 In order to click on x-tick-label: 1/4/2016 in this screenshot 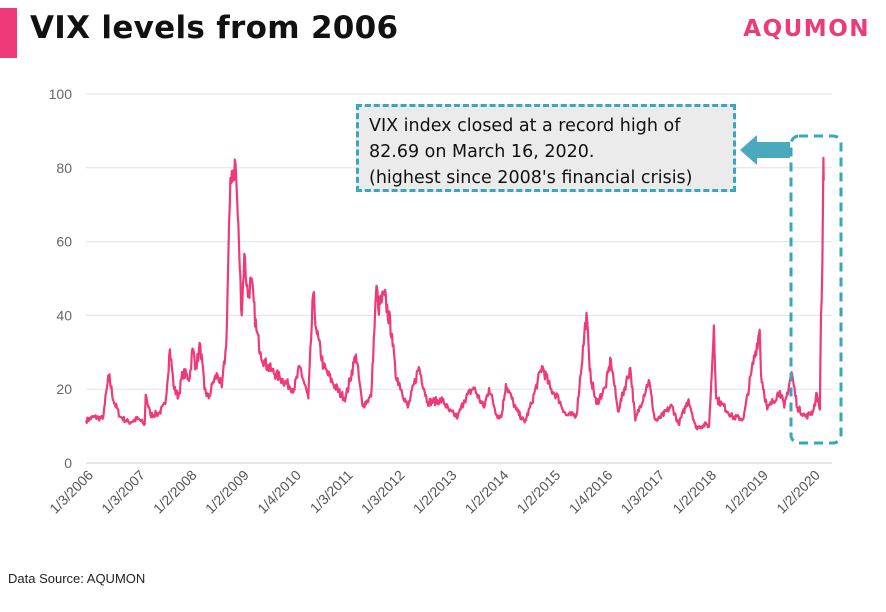, I will do `click(591, 492)`.